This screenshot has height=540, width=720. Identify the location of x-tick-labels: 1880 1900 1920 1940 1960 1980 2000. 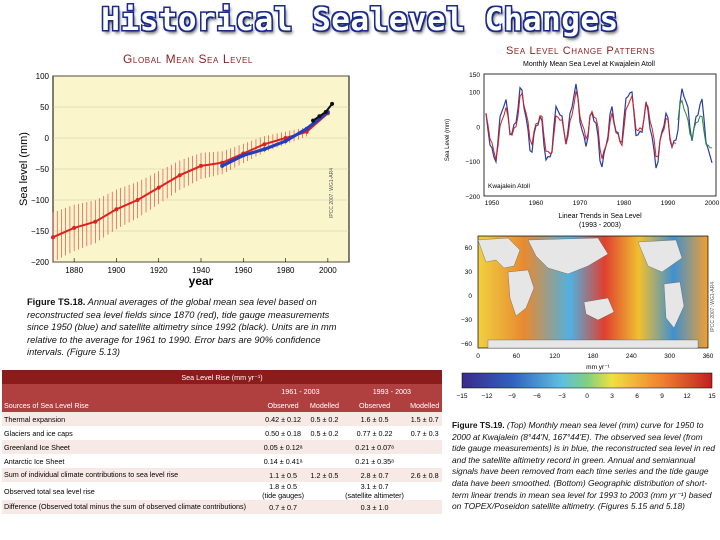
(201, 270).